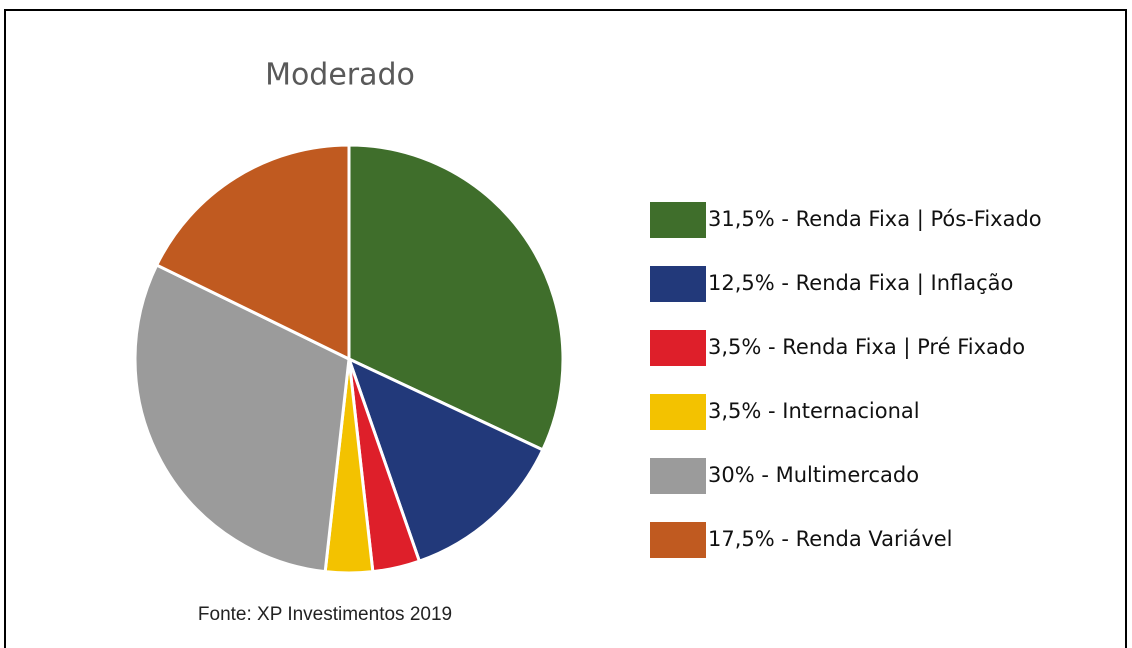 This screenshot has height=648, width=1132. Describe the element at coordinates (340, 75) in the screenshot. I see `chart-title: Moderado` at that location.